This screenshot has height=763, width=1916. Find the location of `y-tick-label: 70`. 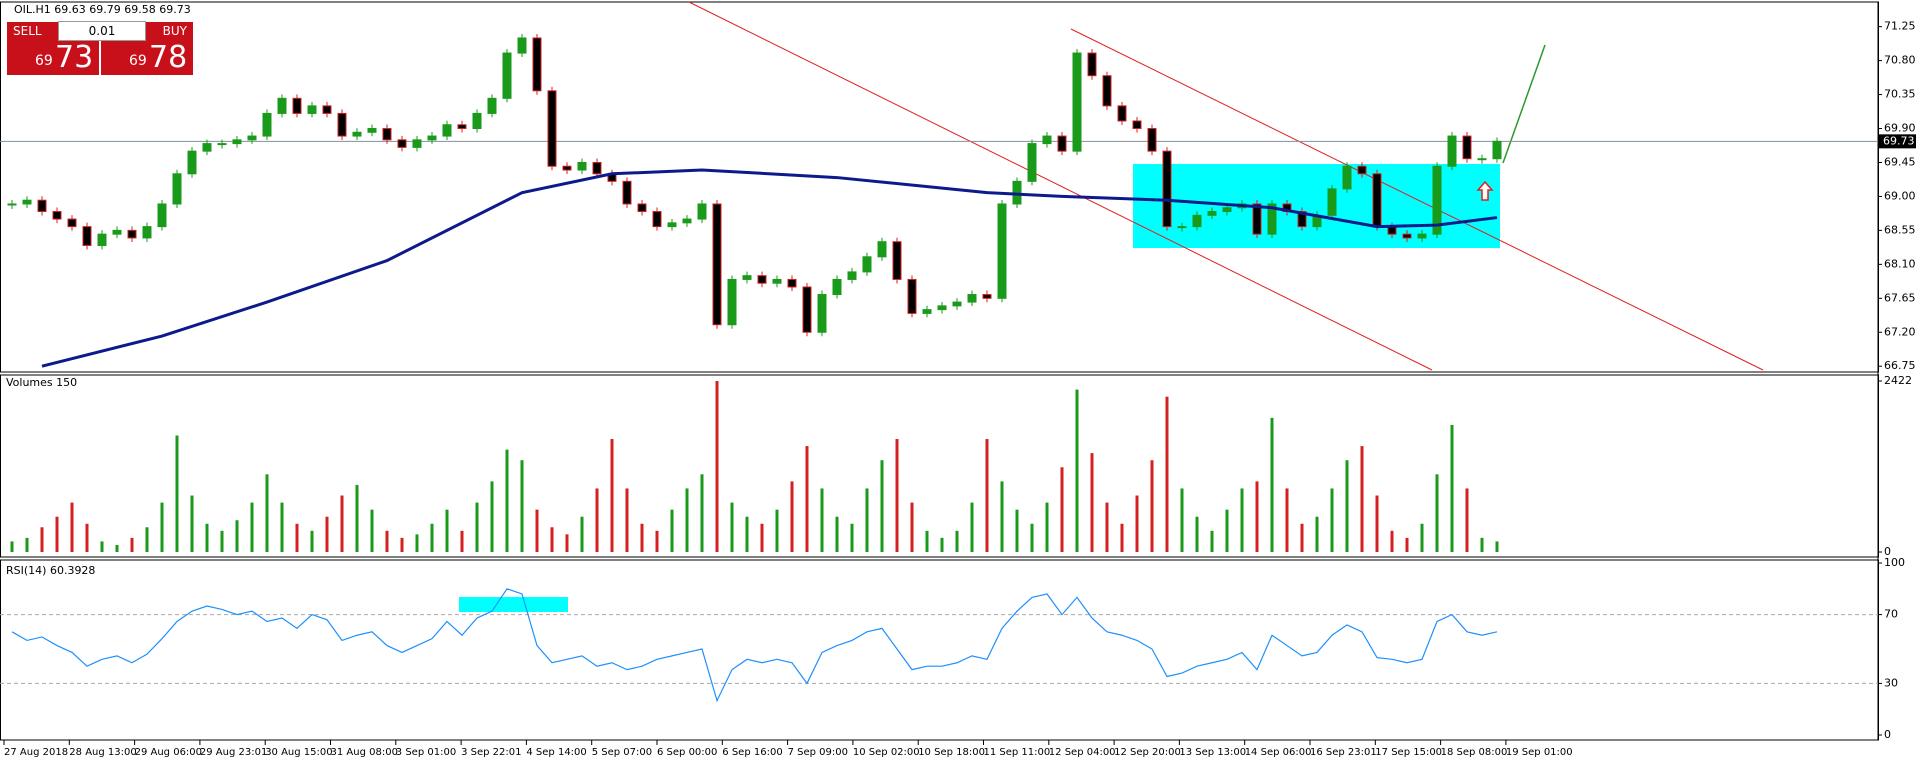

y-tick-label: 70 is located at coordinates (1891, 614).